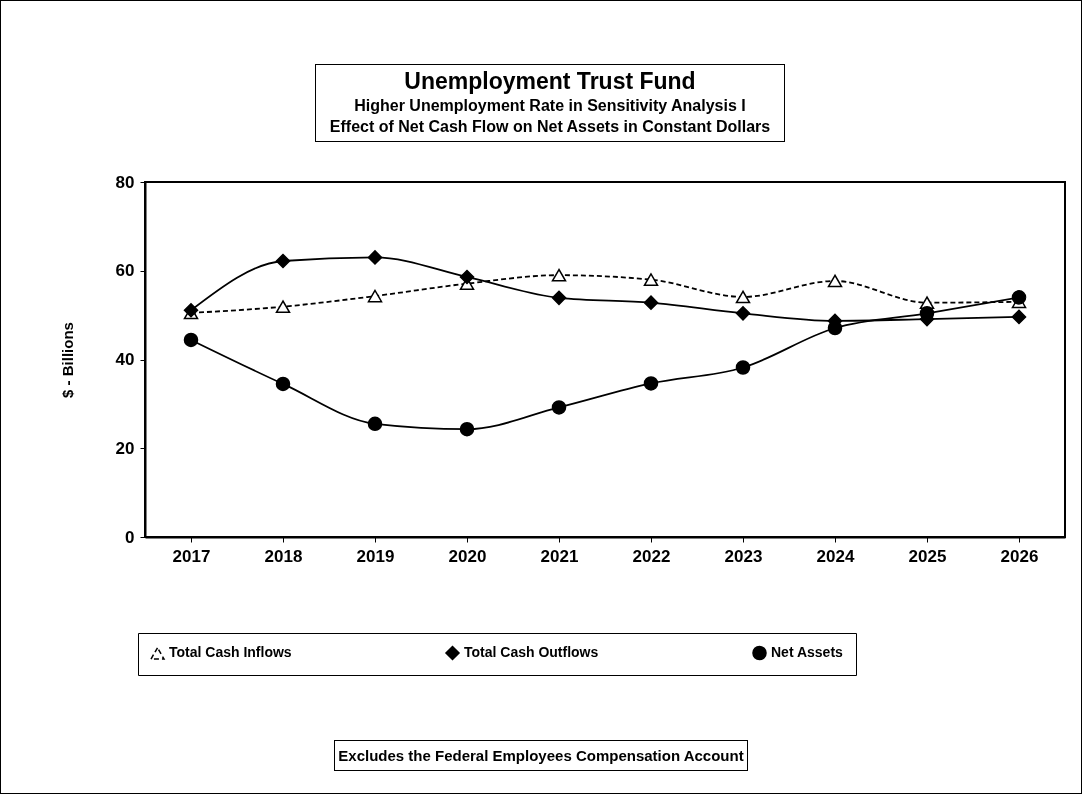  Describe the element at coordinates (375, 556) in the screenshot. I see `x-tick-label: 2019` at that location.